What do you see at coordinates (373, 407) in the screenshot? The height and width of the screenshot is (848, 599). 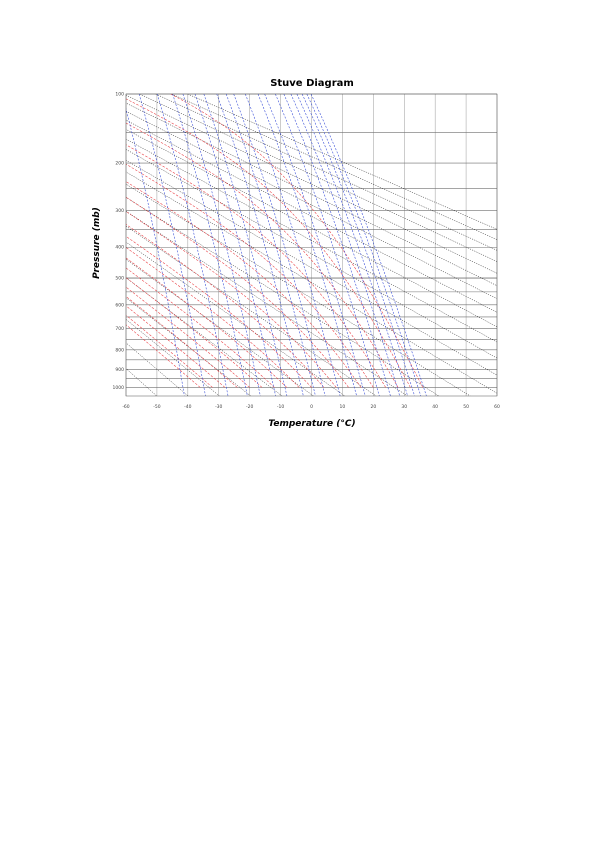 I see `x-tick-label: 20` at bounding box center [373, 407].